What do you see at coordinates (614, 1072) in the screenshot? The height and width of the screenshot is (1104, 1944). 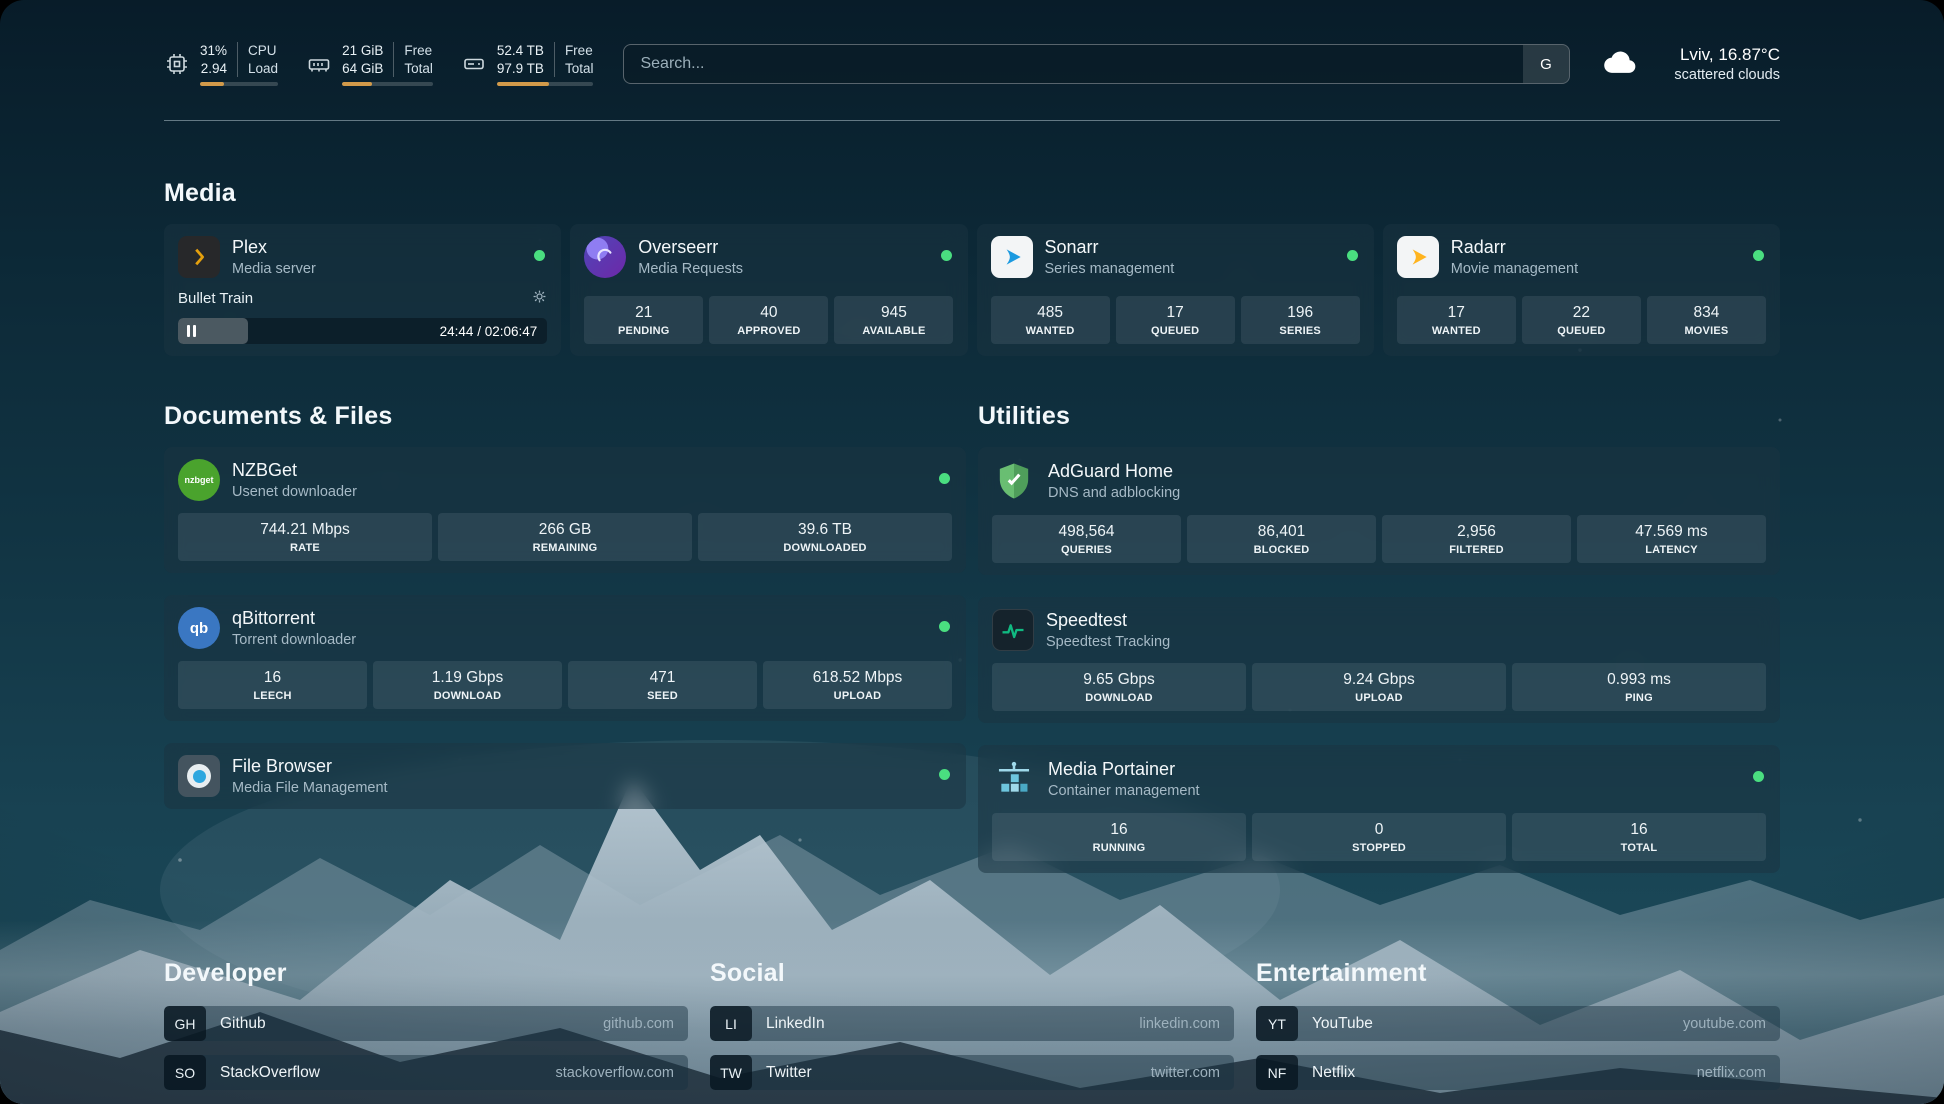 I see `bookmark-url: stackoverflow.com` at bounding box center [614, 1072].